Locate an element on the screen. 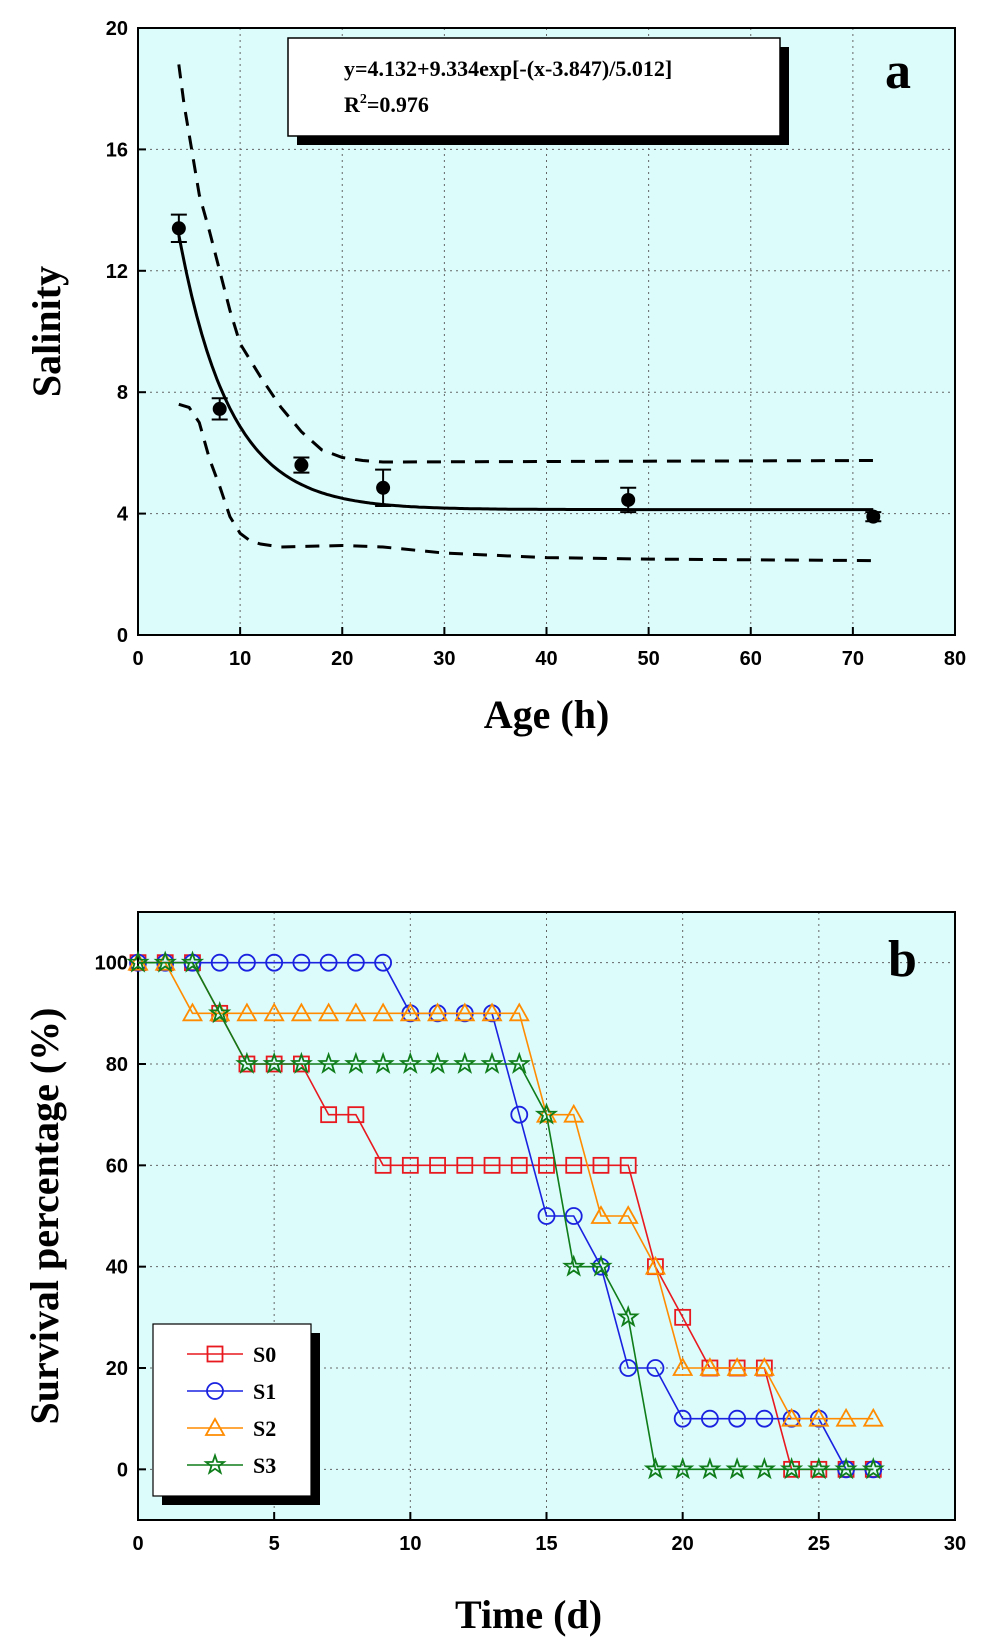  legend-label-s1: S1 is located at coordinates (264, 1391).